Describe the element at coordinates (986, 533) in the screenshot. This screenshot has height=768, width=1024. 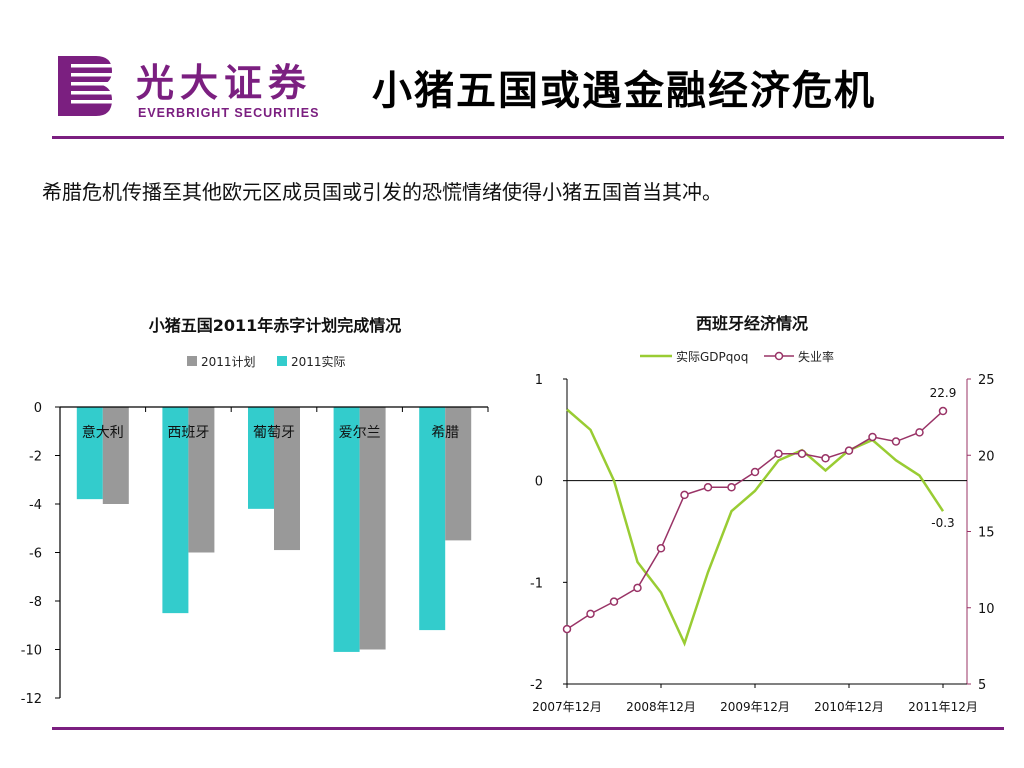
I see `chart2-right-tick-label-2: 15` at that location.